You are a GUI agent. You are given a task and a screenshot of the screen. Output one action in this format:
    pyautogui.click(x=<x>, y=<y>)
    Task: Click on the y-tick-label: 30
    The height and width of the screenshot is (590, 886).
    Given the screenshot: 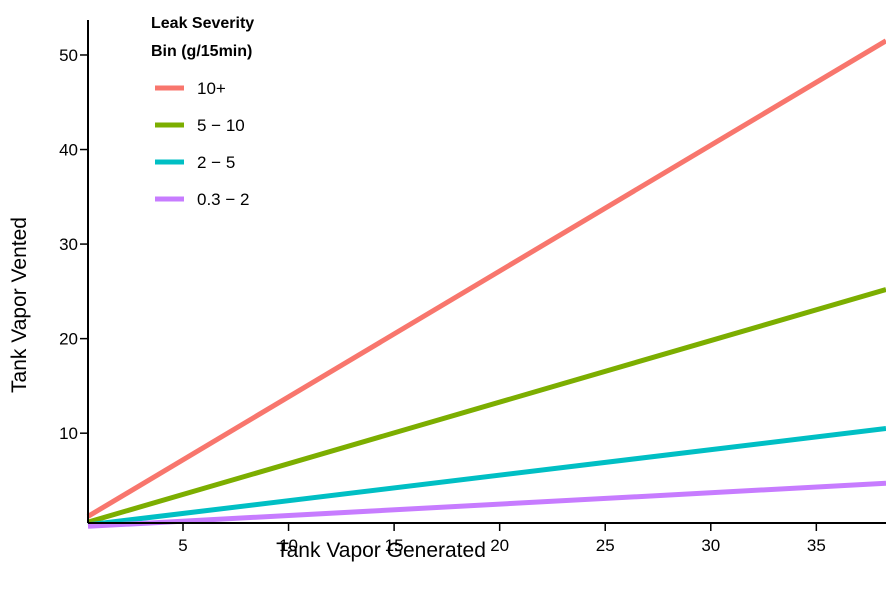 What is the action you would take?
    pyautogui.click(x=68, y=244)
    